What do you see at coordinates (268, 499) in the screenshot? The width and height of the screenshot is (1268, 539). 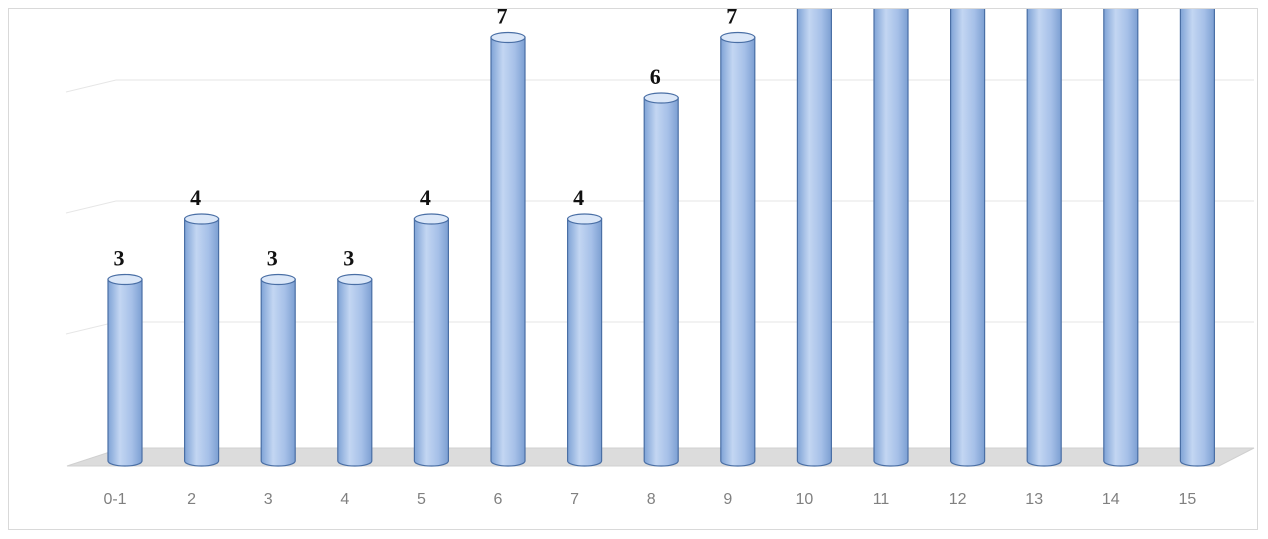 I see `x-tick-label: 3` at bounding box center [268, 499].